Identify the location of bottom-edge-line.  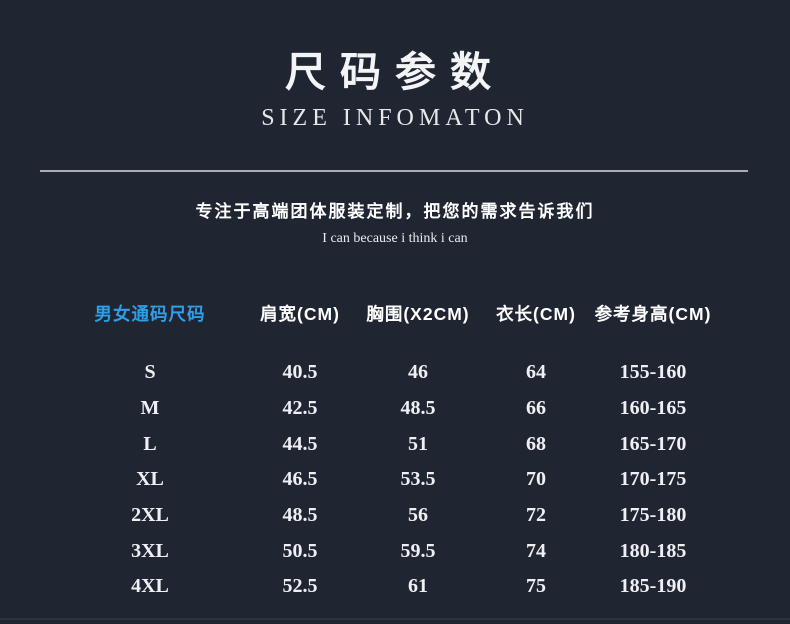
(395, 619).